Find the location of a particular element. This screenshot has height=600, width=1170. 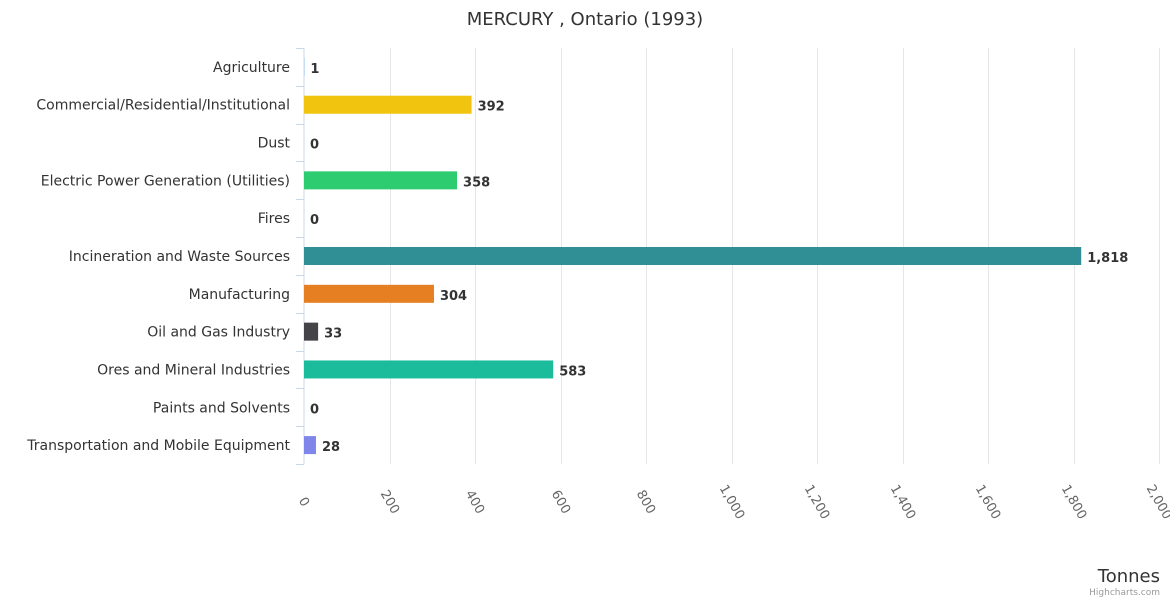

value-axis-tick-label: 0 is located at coordinates (303, 502).